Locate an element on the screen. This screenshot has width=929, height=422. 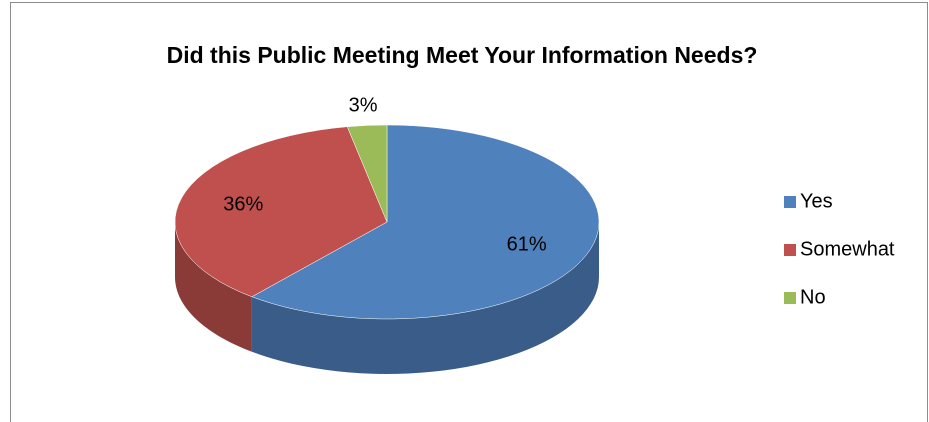
data-label: 36% is located at coordinates (243, 204).